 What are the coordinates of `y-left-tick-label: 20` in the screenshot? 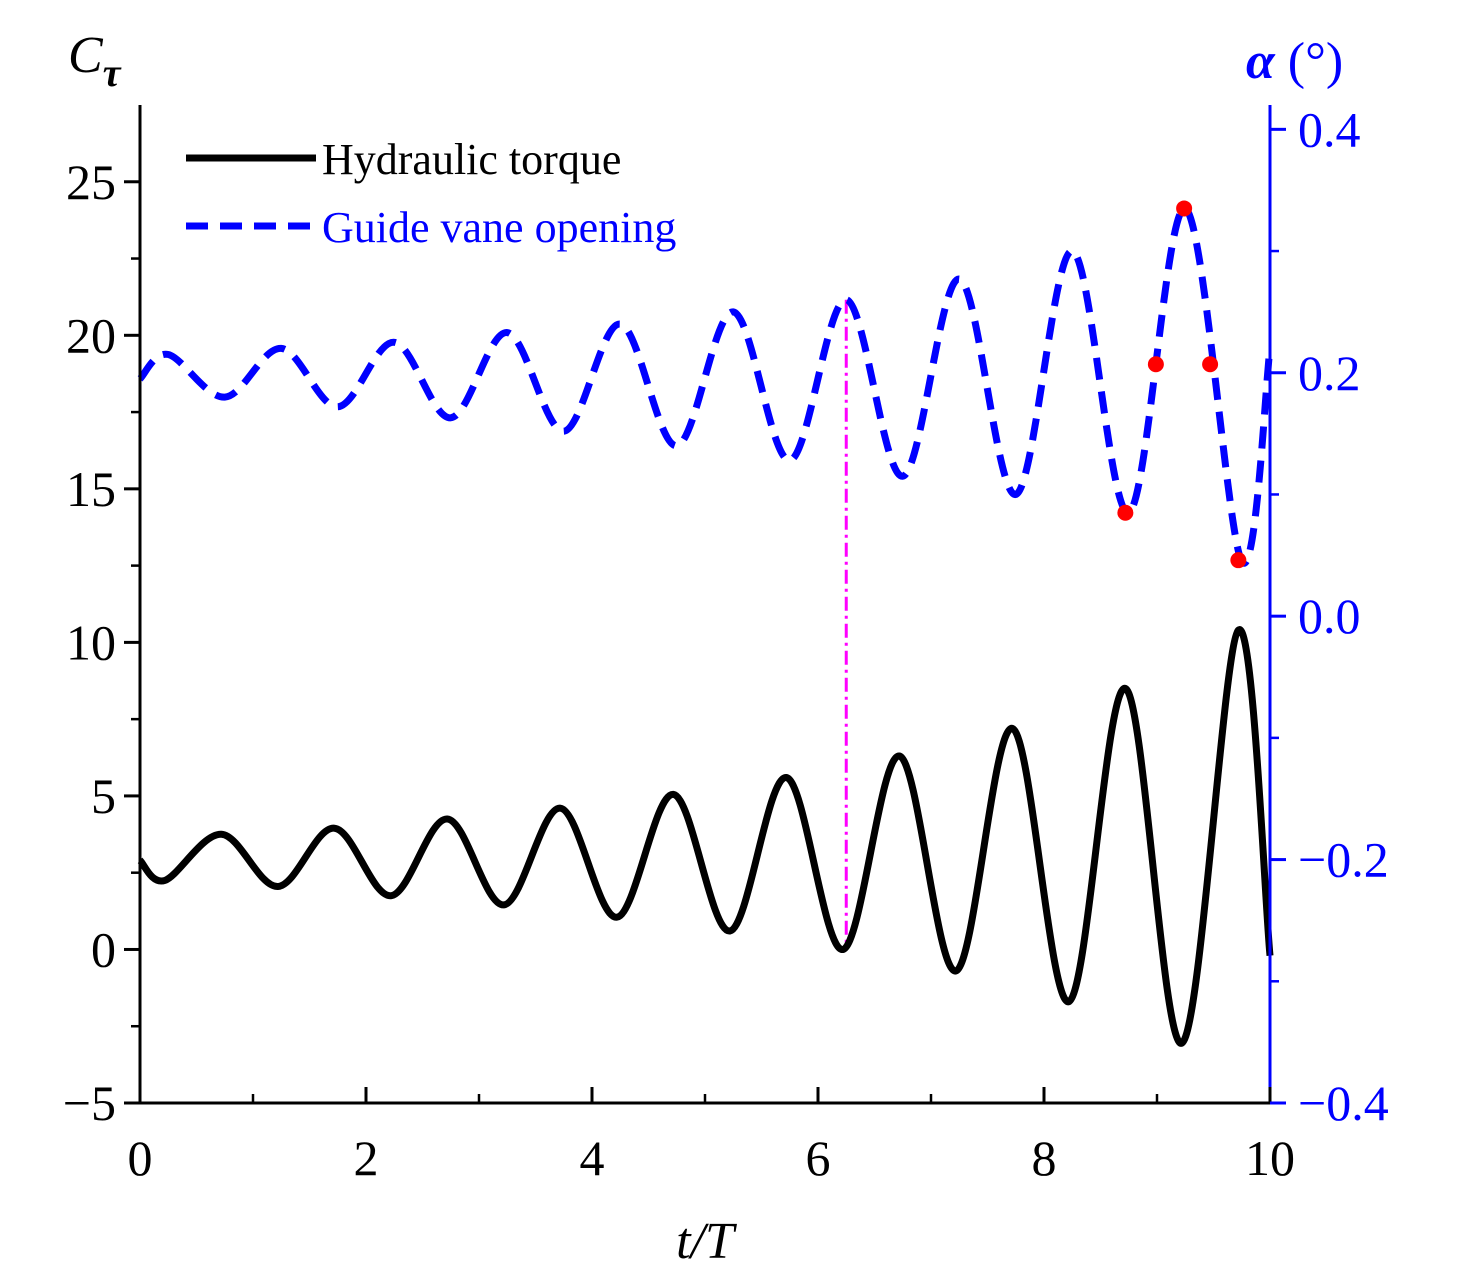 It's located at (91, 335).